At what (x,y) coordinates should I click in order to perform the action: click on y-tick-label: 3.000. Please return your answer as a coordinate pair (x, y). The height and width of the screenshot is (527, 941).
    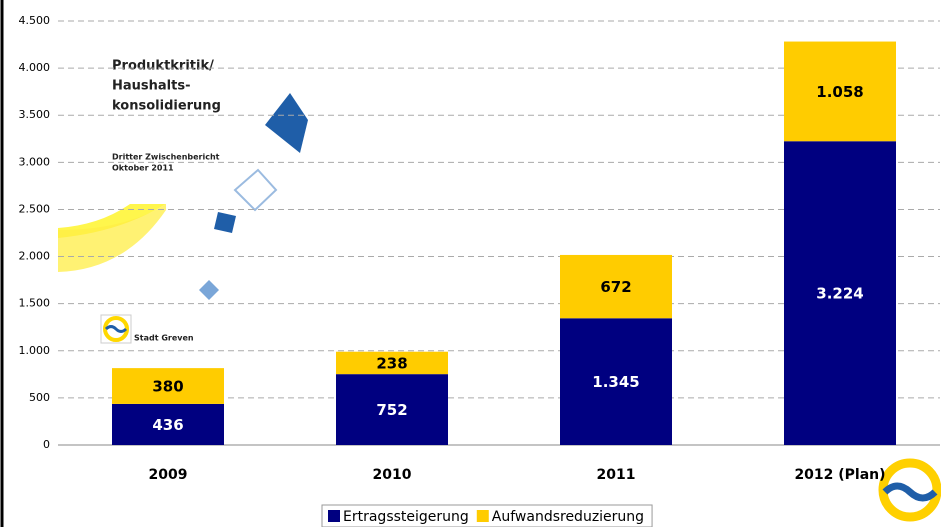
    Looking at the image, I should click on (35, 161).